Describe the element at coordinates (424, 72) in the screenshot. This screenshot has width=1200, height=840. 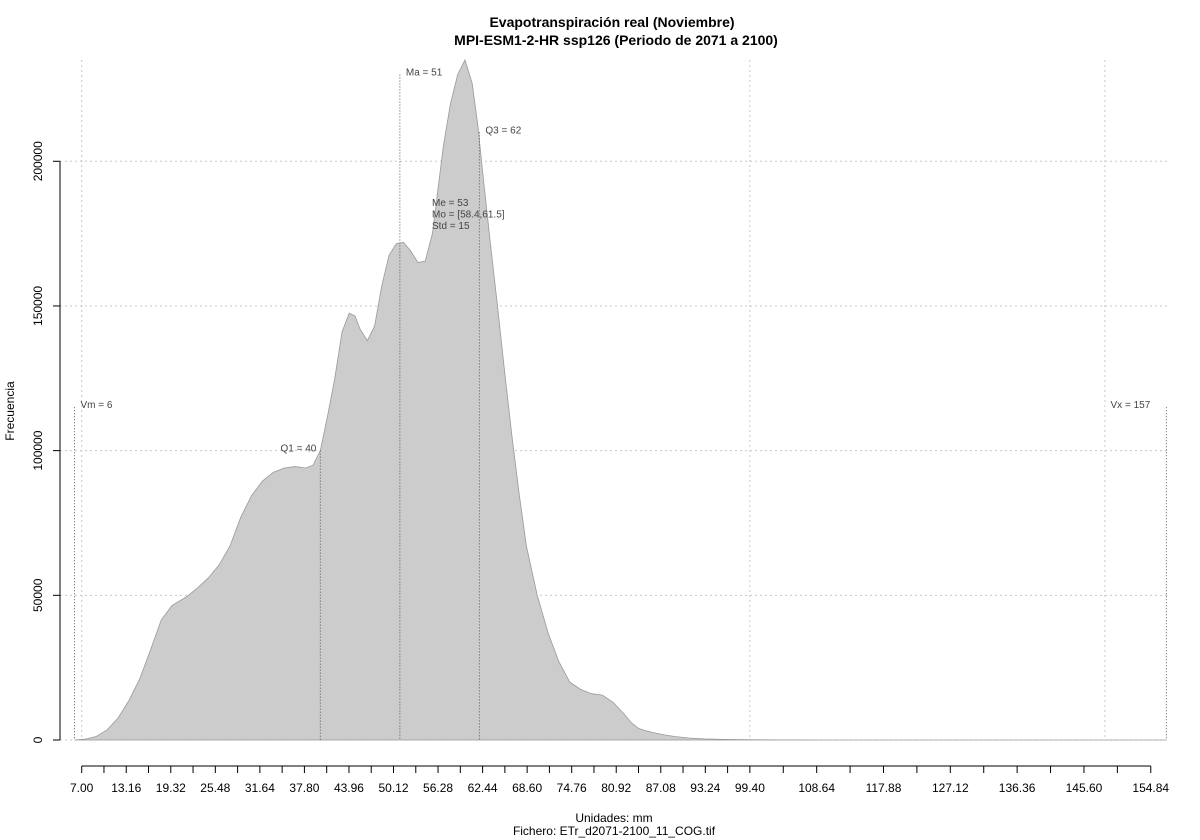
I see `stat-label: Ma = 51` at that location.